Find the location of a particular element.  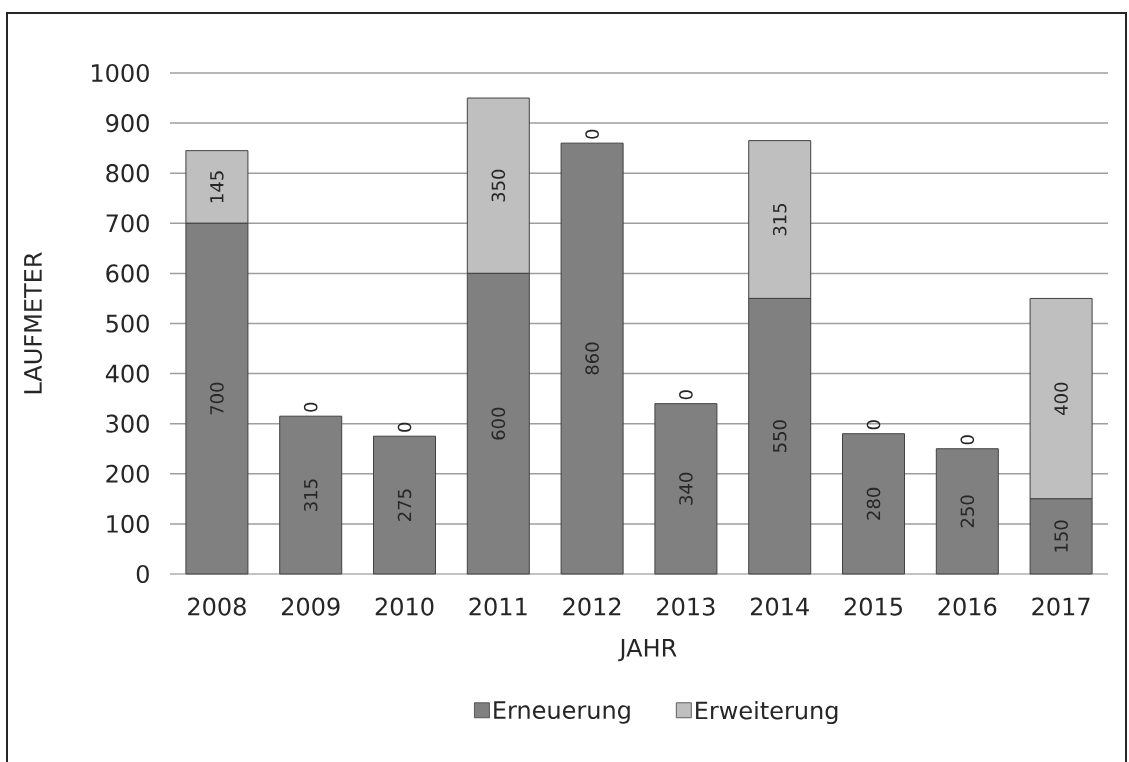

x-tick-label: 2012 is located at coordinates (592, 606).